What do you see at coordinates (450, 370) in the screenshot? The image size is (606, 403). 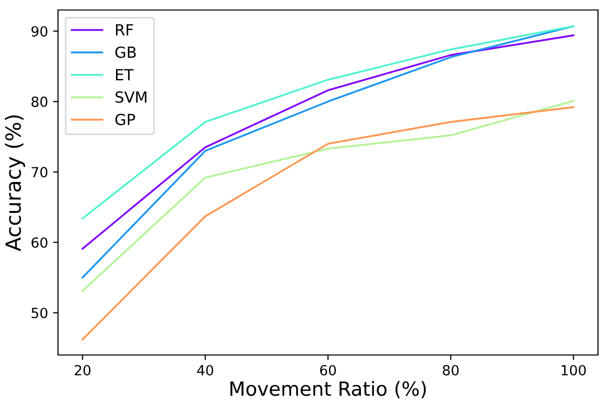 I see `x-tick-label: 80` at bounding box center [450, 370].